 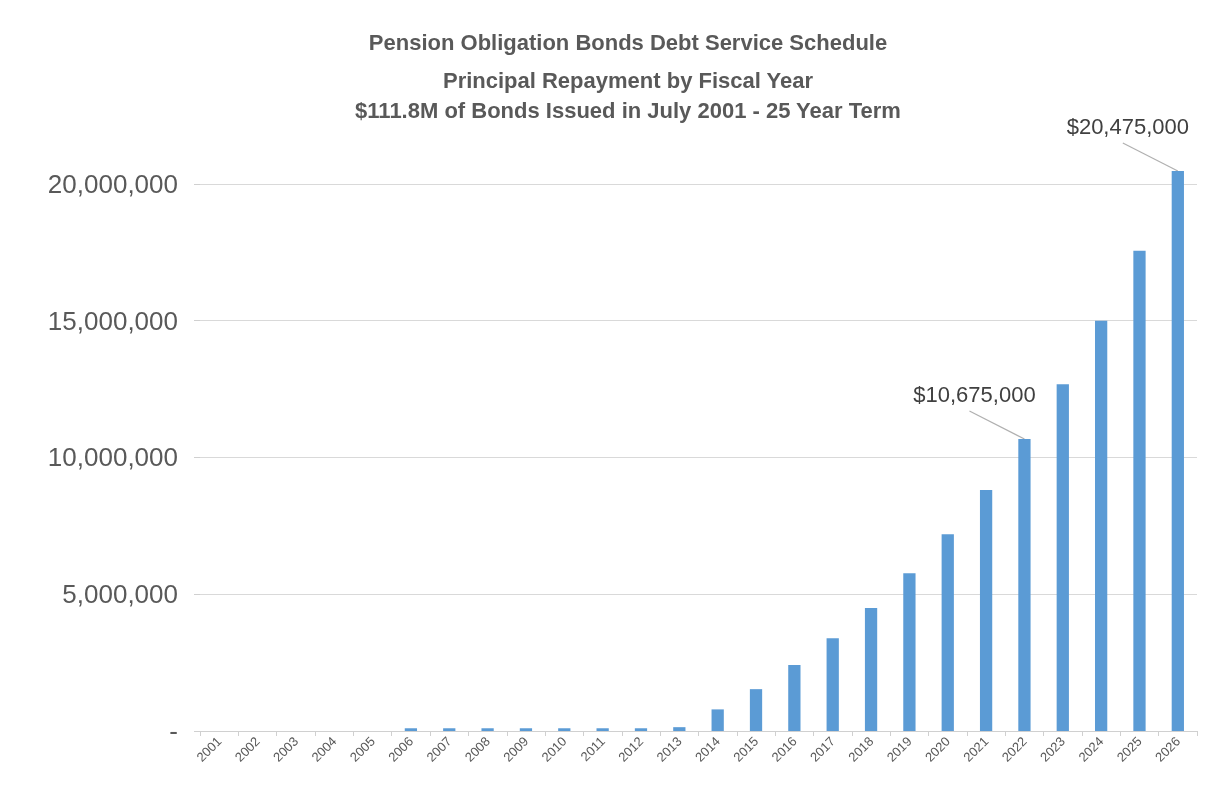 I want to click on chart-title: Pension Obligation Bonds Debt Service Schedule, so click(x=628, y=42).